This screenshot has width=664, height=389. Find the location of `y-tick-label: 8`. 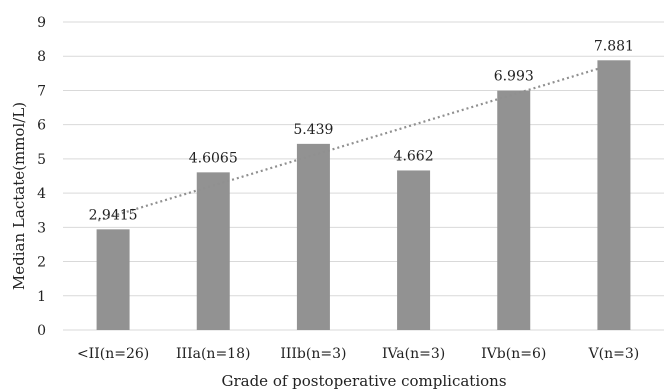

y-tick-label: 8 is located at coordinates (41, 57).